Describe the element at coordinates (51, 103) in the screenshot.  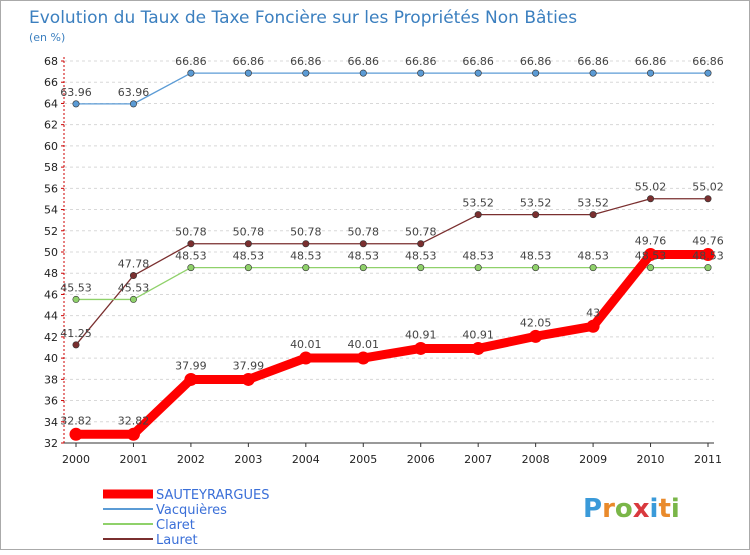
I see `y-tick-label: 64` at that location.